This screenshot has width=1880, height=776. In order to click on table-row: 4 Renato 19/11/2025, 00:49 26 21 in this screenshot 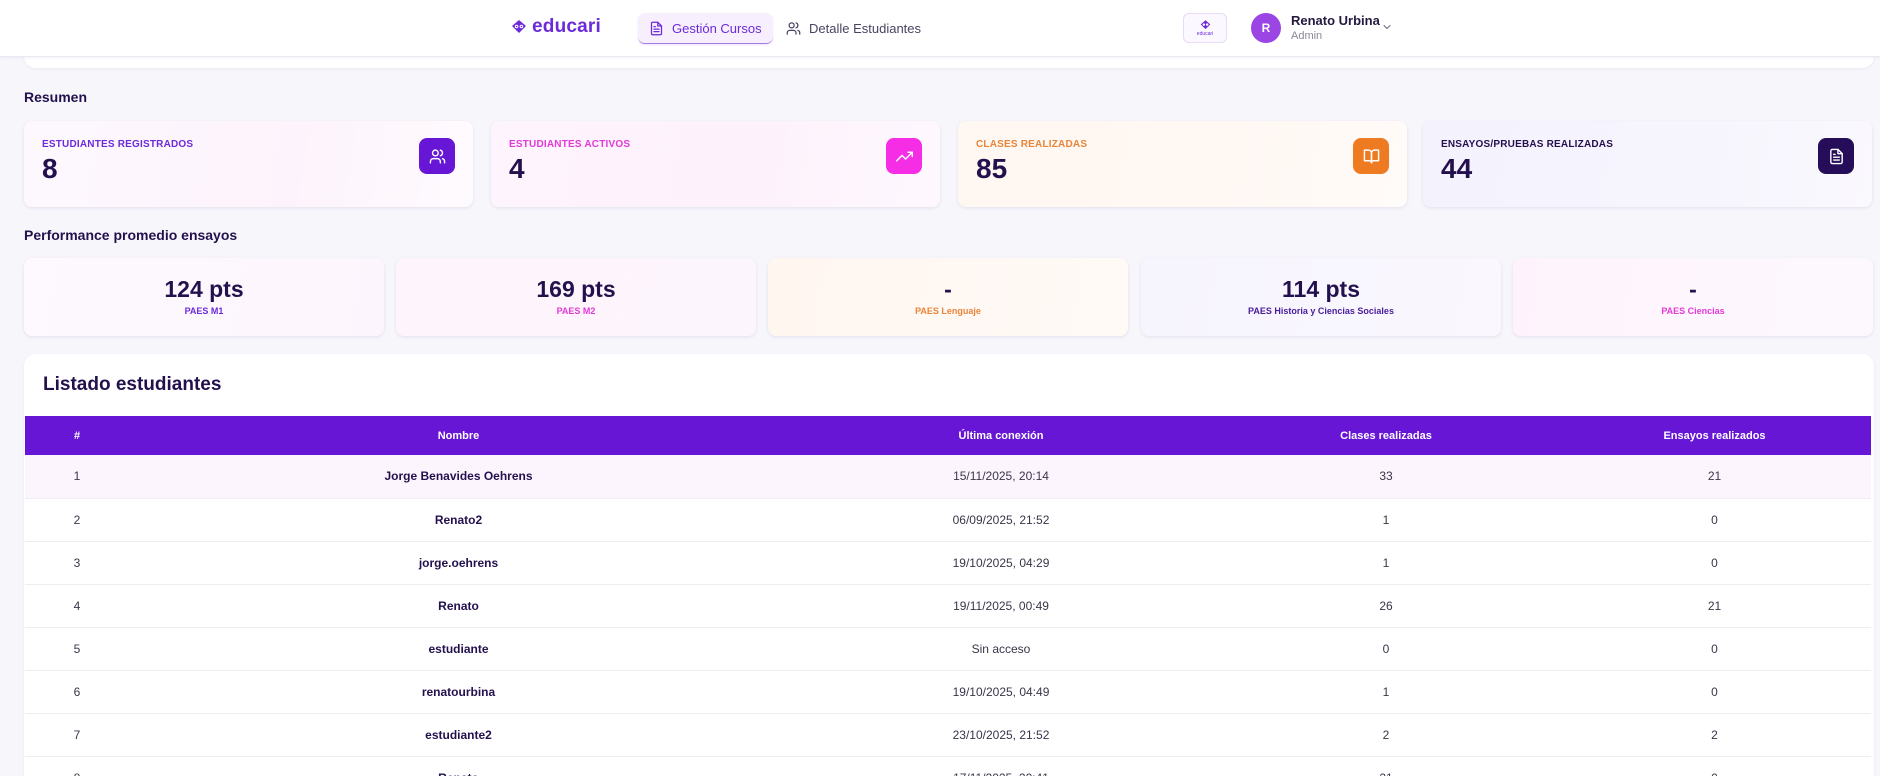, I will do `click(948, 606)`.